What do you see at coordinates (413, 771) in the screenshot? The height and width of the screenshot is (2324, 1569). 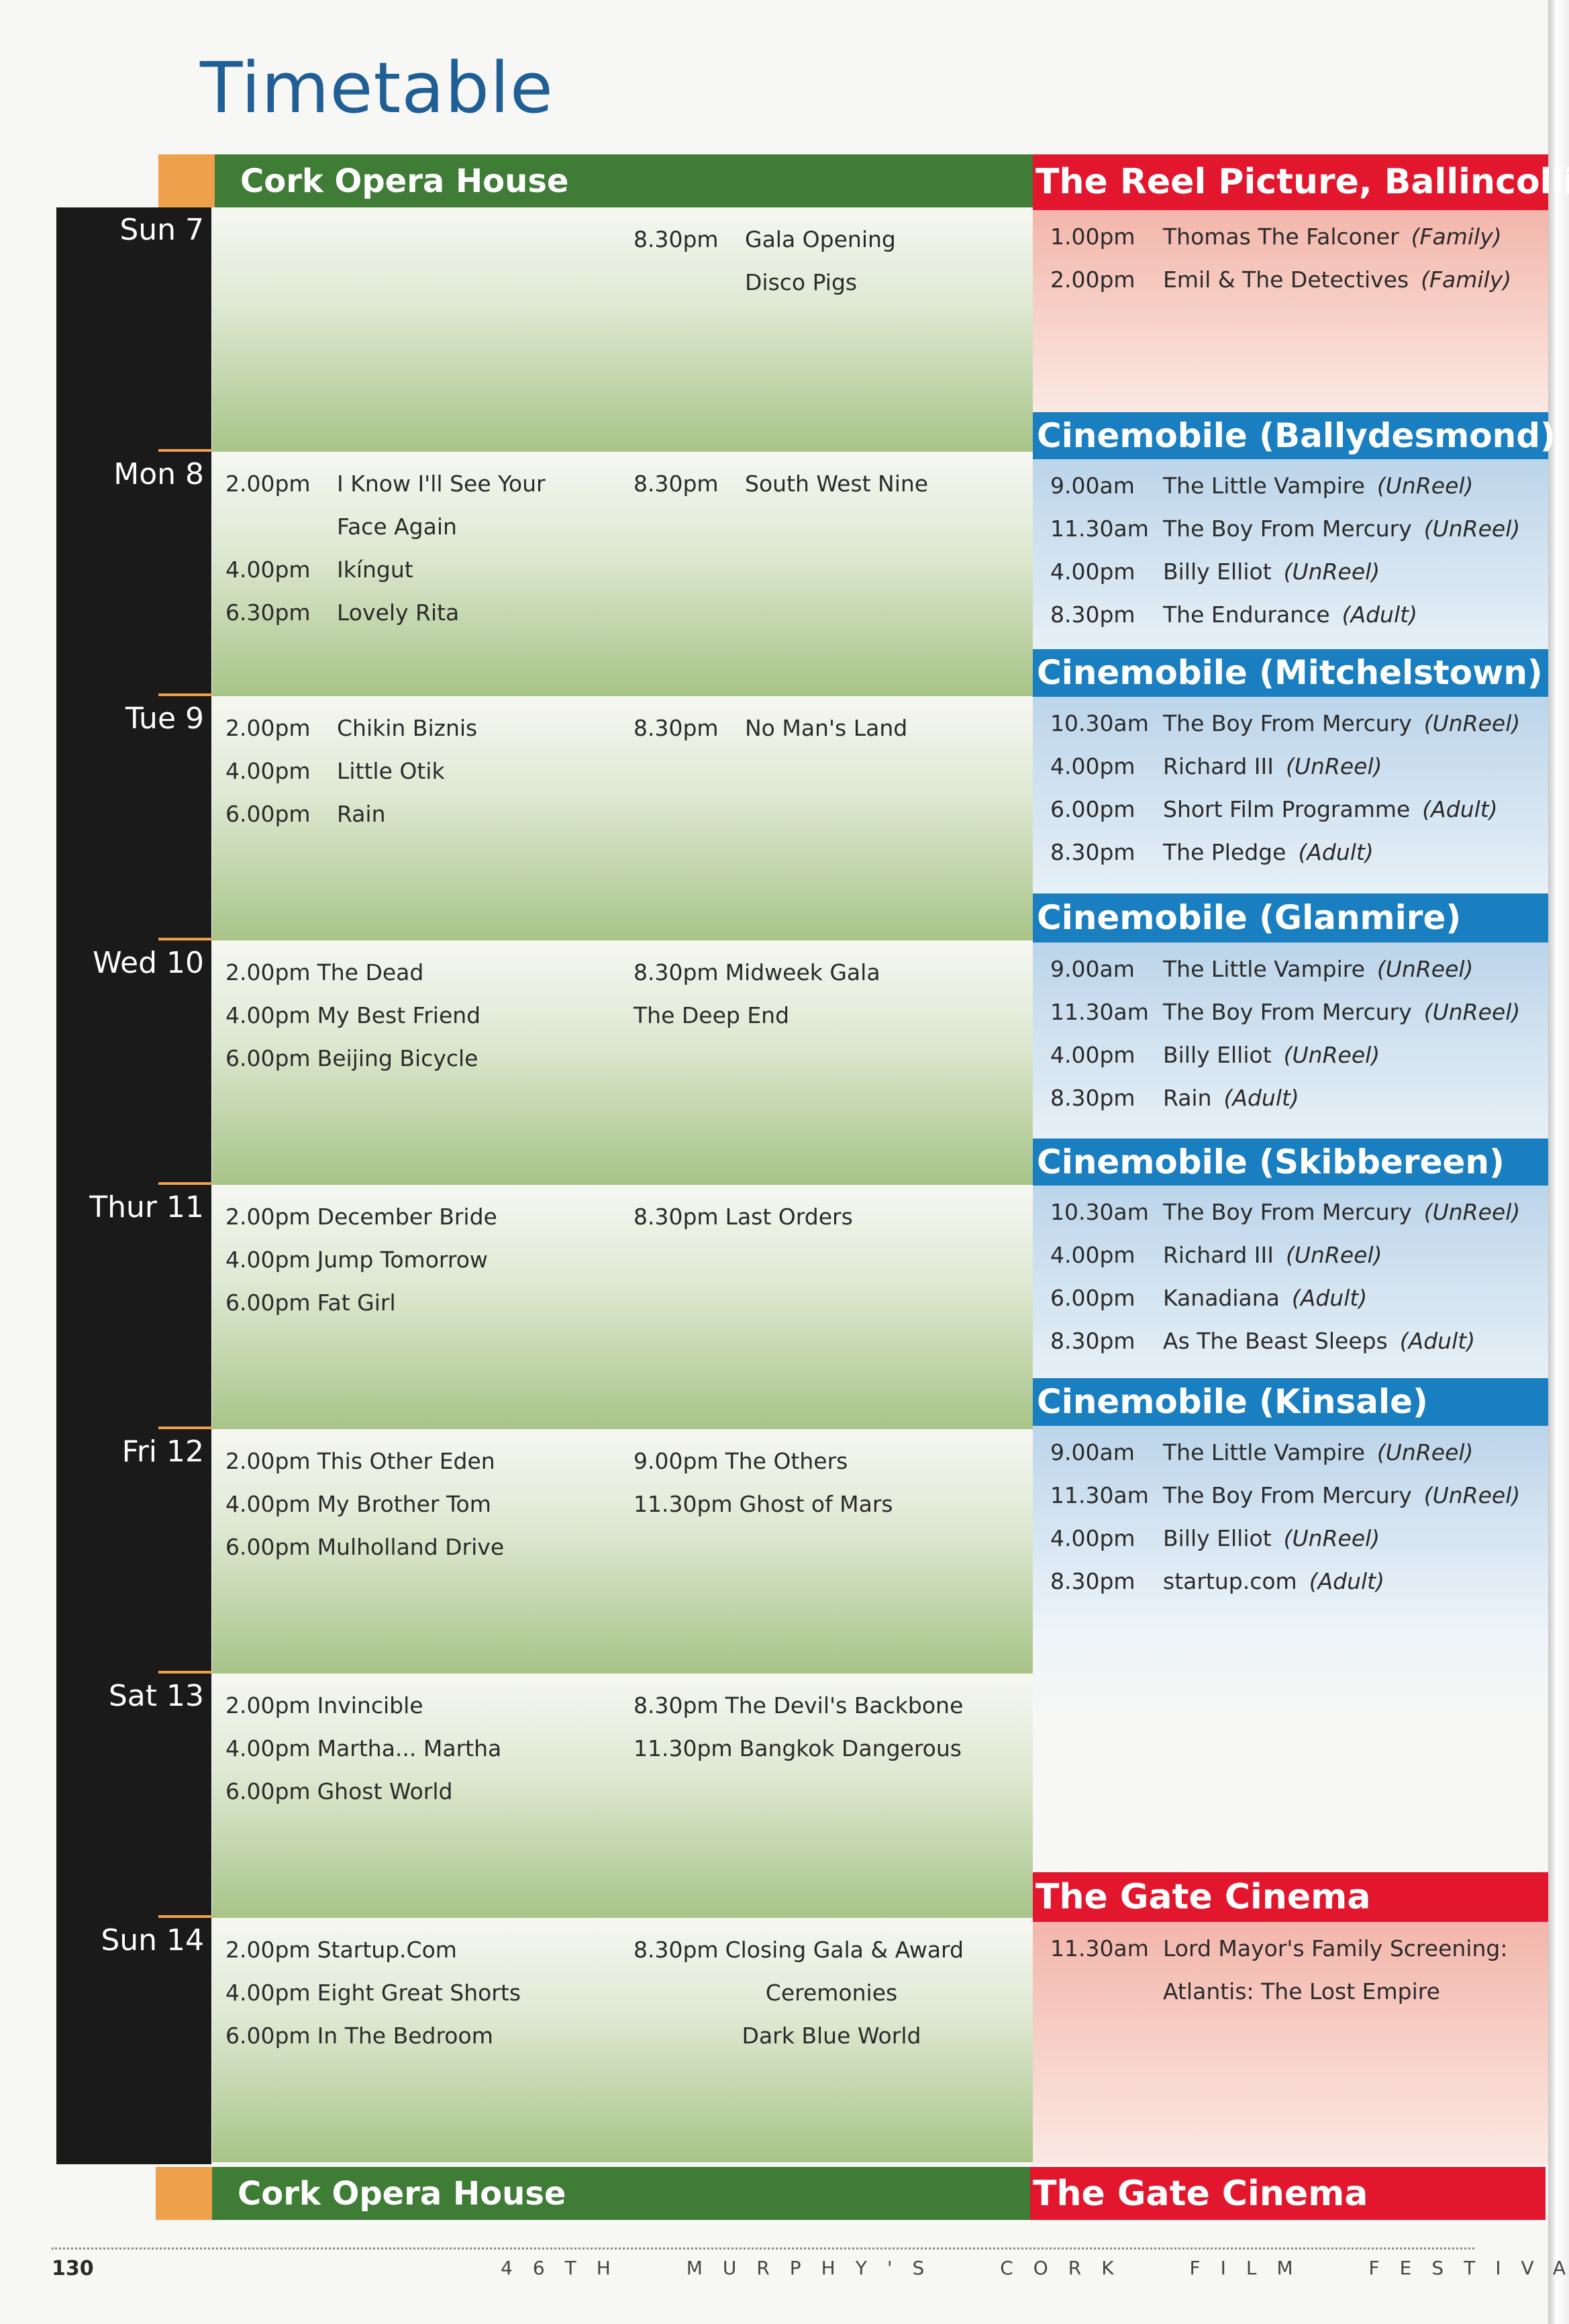 I see `screening-entry: 4.00pm Little Otik` at bounding box center [413, 771].